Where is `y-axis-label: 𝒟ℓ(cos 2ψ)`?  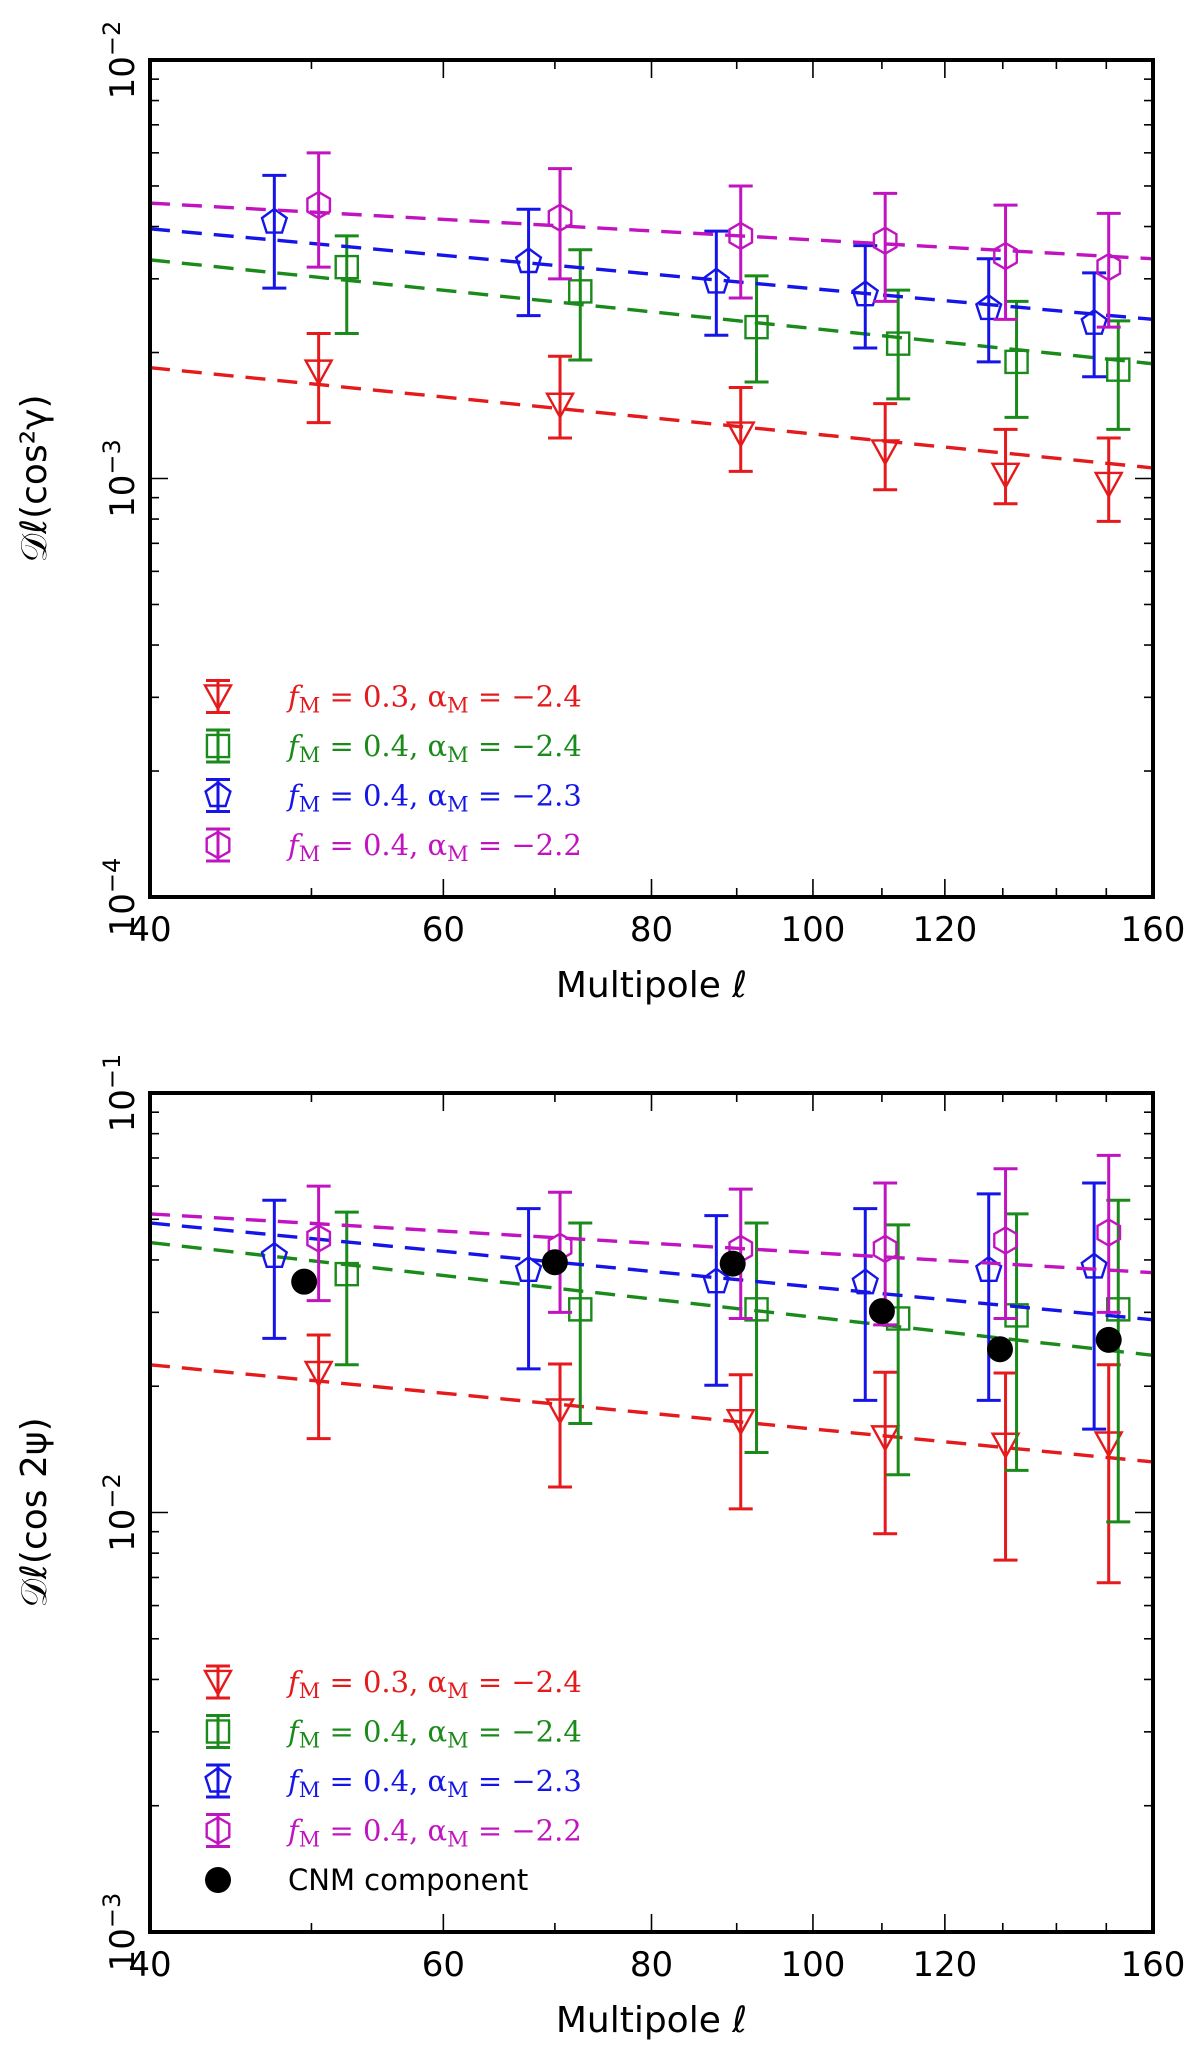 y-axis-label: 𝒟ℓ(cos 2ψ) is located at coordinates (34, 1512).